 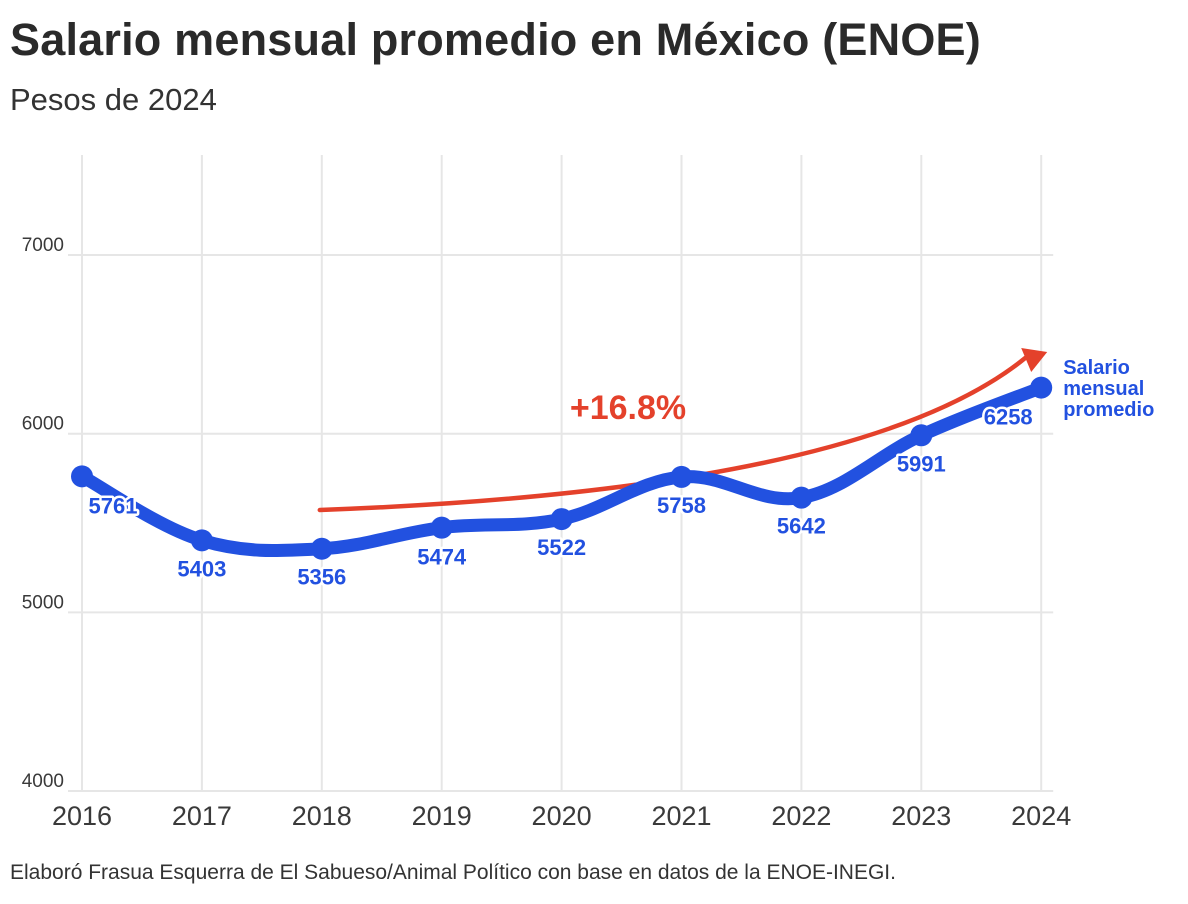 I want to click on y-tick-label: 7000, so click(x=43, y=245).